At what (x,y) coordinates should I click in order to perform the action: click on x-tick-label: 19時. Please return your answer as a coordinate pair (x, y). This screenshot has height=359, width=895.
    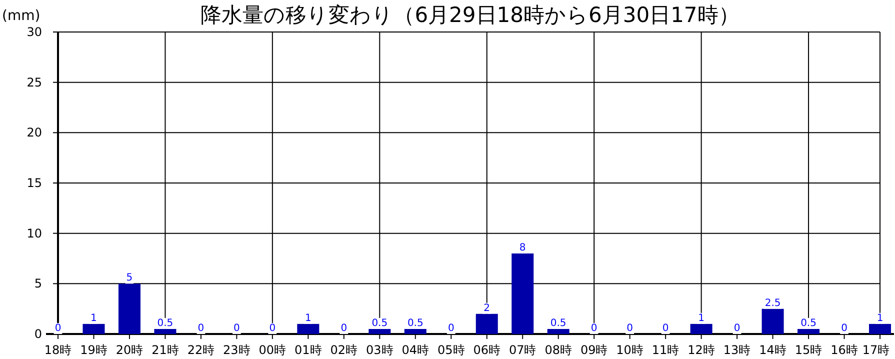
    Looking at the image, I should click on (94, 350).